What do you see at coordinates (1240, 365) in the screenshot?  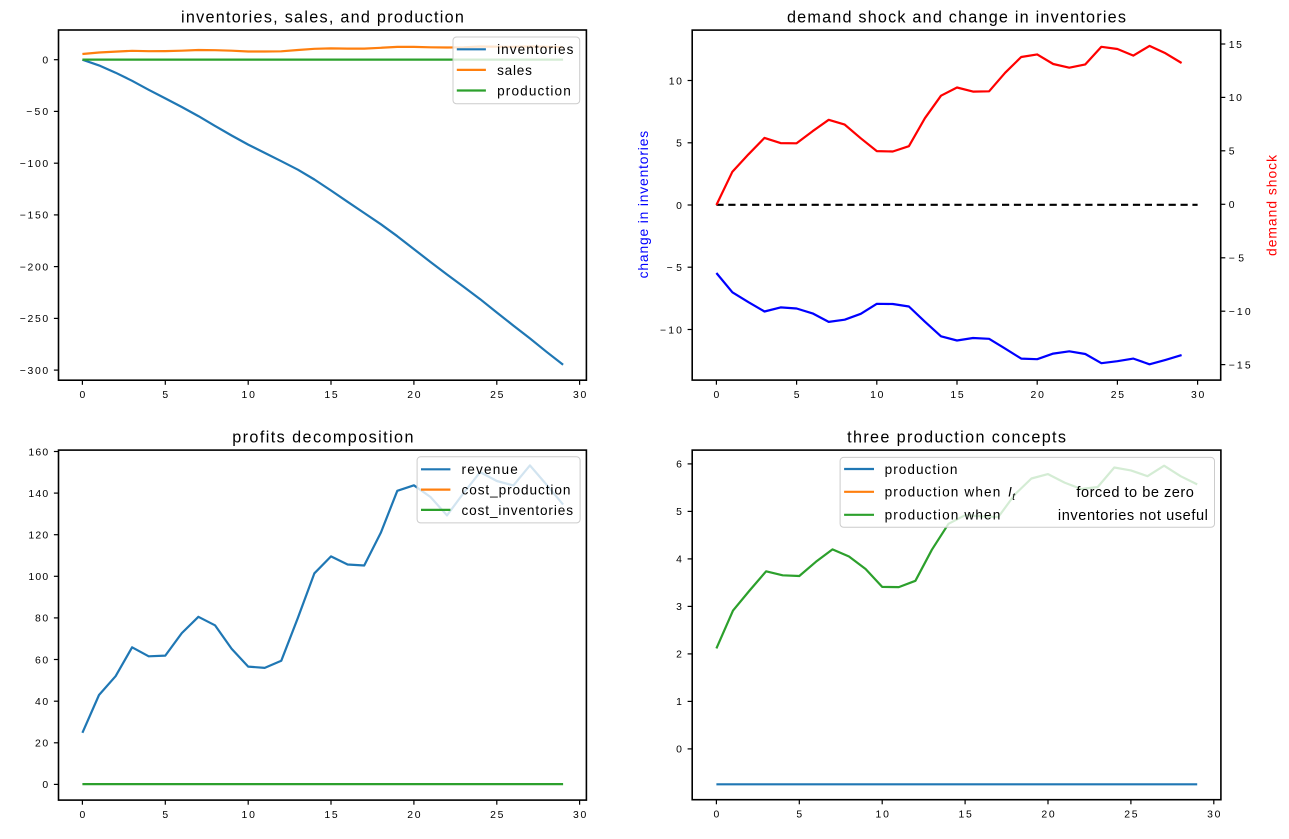 I see `svg-text: −15` at bounding box center [1240, 365].